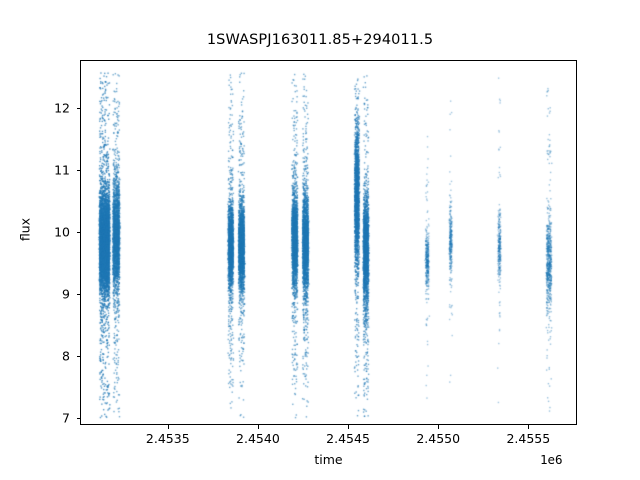 The width and height of the screenshot is (640, 480). Describe the element at coordinates (62, 232) in the screenshot. I see `y-tick-label: 10` at that location.